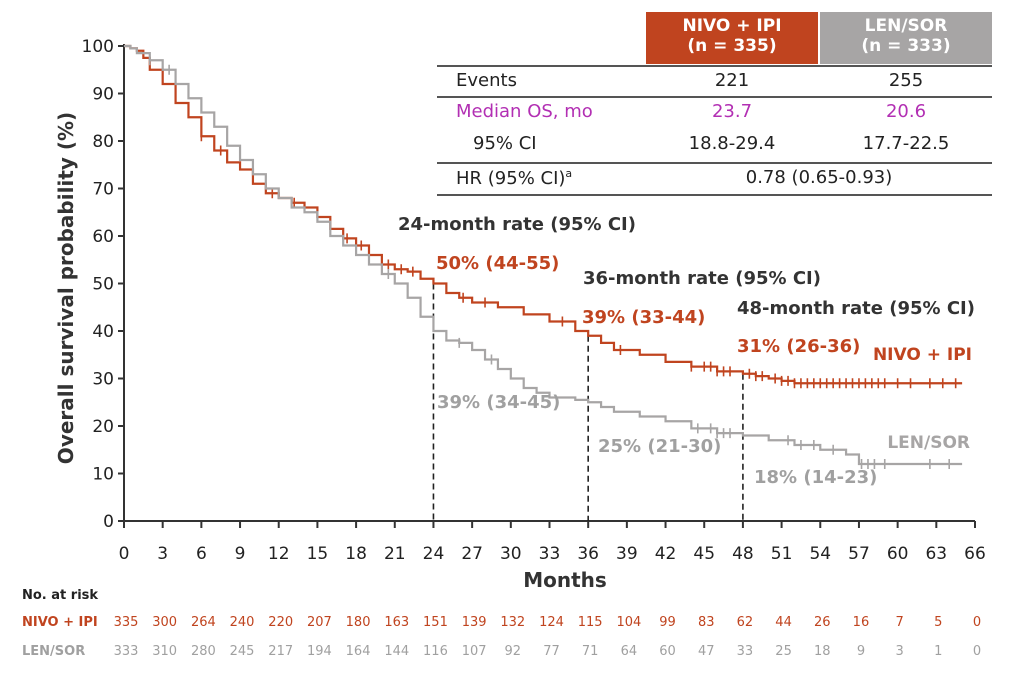 This screenshot has height=693, width=1023. I want to click on risk-value-nivo: 99, so click(667, 622).